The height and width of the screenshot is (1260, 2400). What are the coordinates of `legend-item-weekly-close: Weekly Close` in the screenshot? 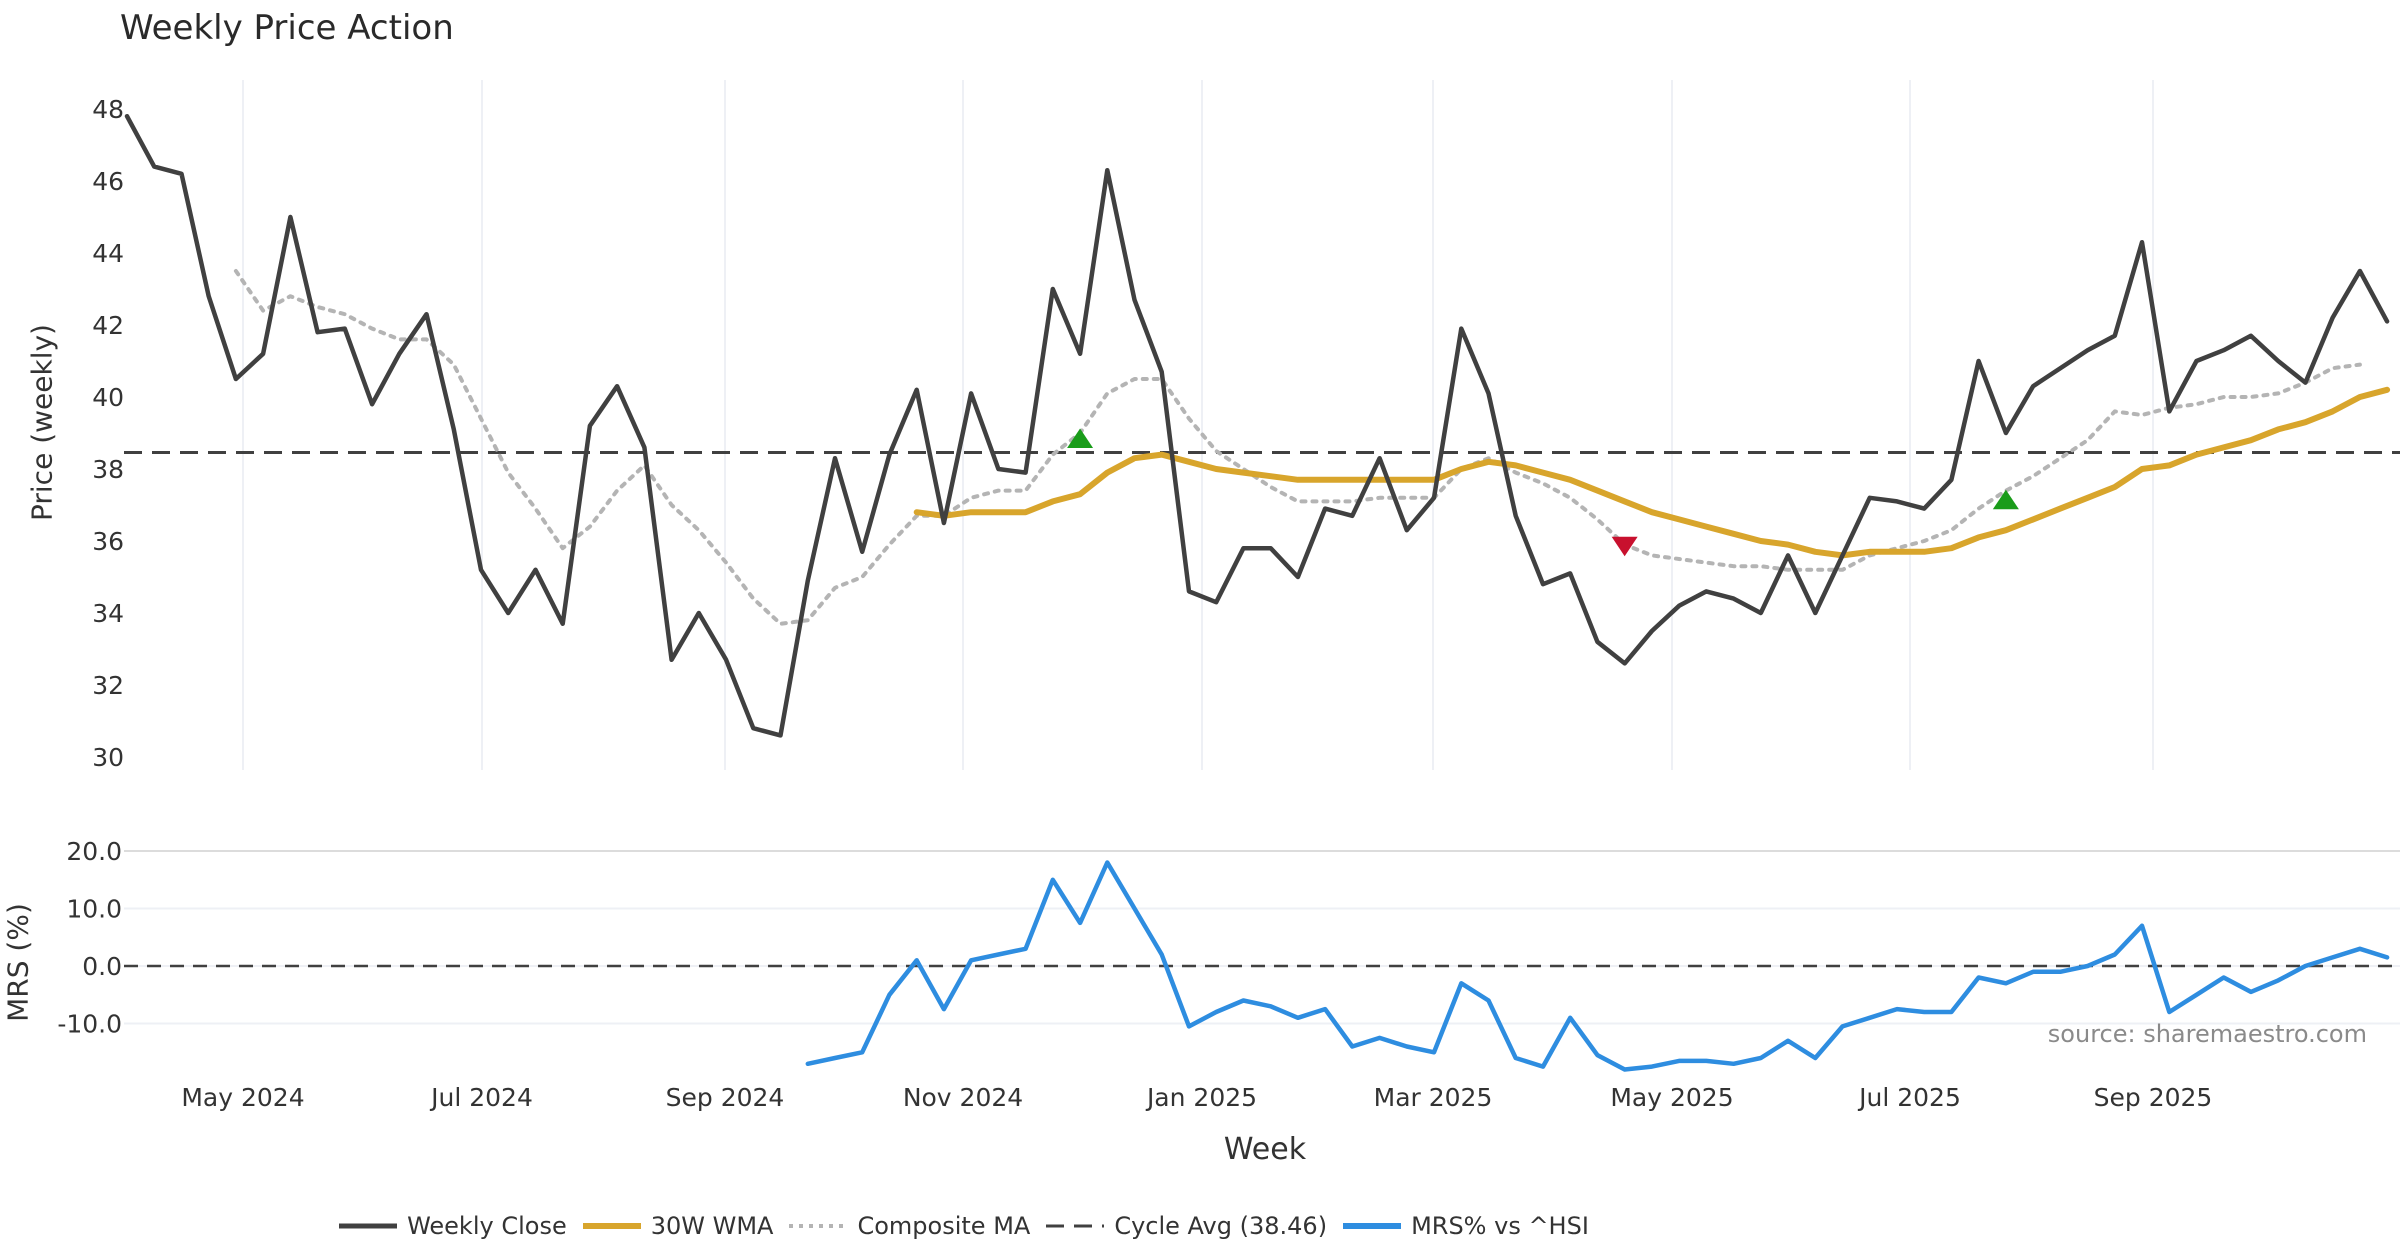 It's located at (453, 1226).